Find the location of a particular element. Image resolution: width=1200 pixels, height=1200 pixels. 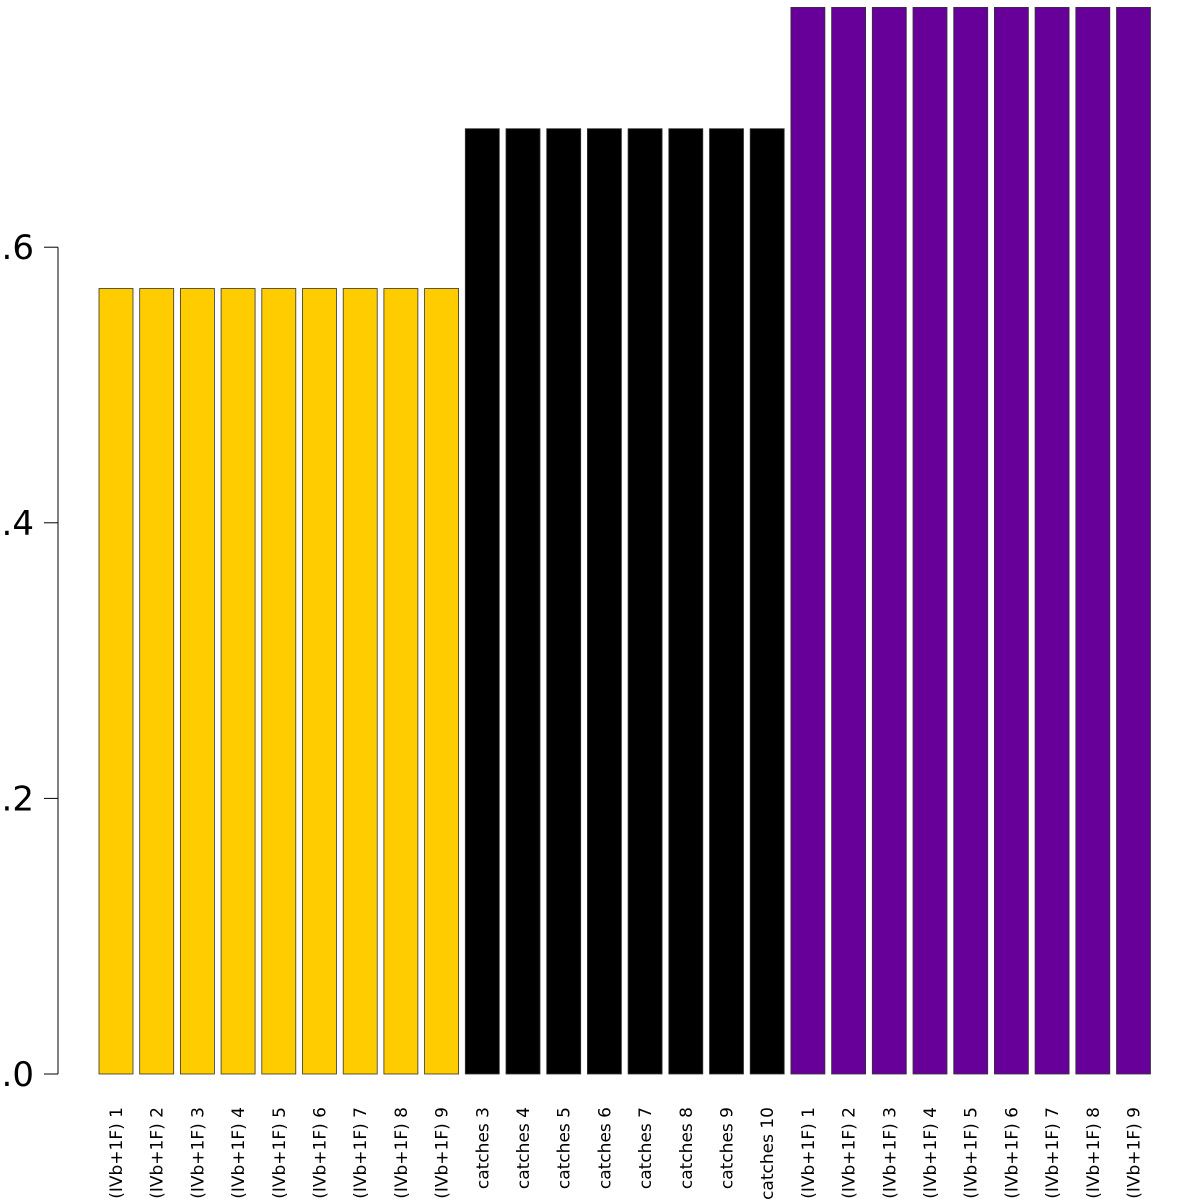

y-tick-label: 0.4 is located at coordinates (17, 524).